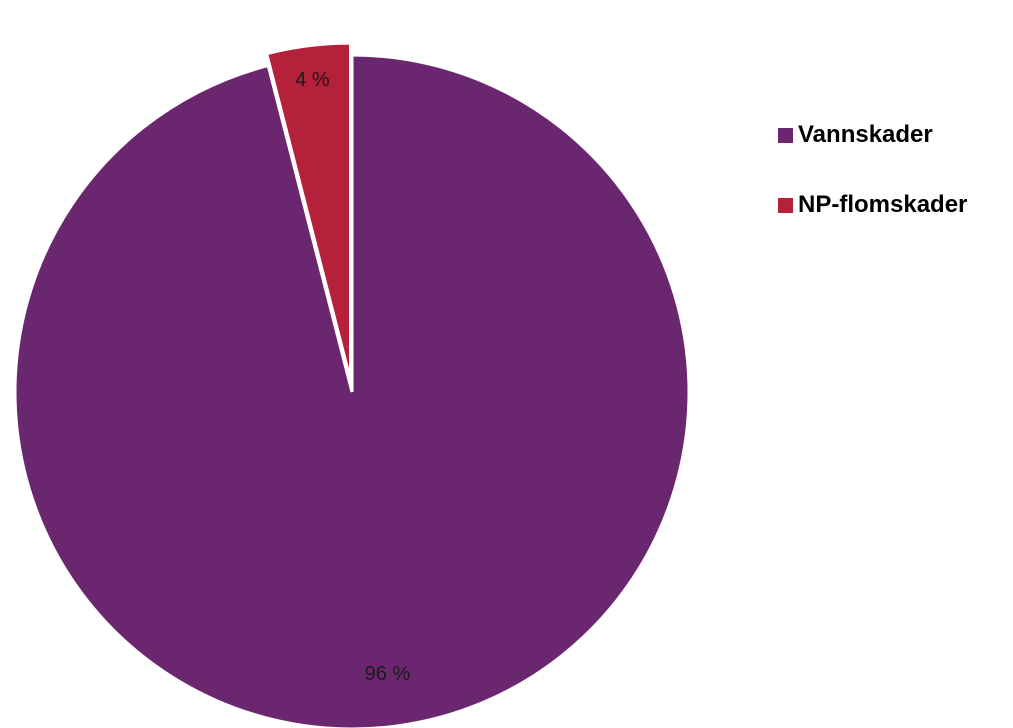  I want to click on legend-item-vannskader: Vannskader, so click(872, 135).